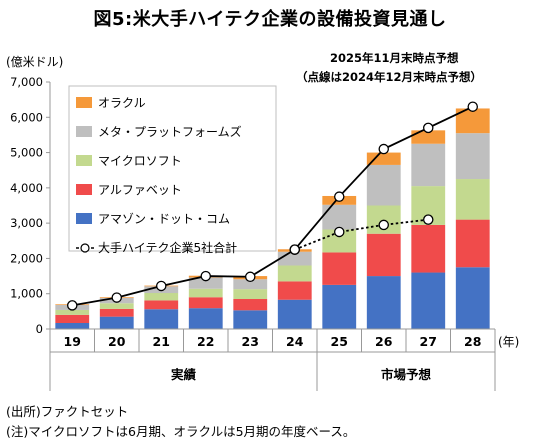 This screenshot has height=440, width=540. I want to click on legend-swatch-amazon, so click(84, 218).